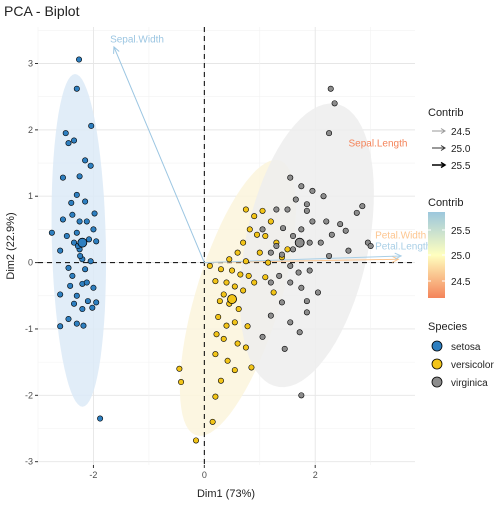 This screenshot has width=504, height=509. What do you see at coordinates (29, 395) in the screenshot?
I see `y-tick-label: -2` at bounding box center [29, 395].